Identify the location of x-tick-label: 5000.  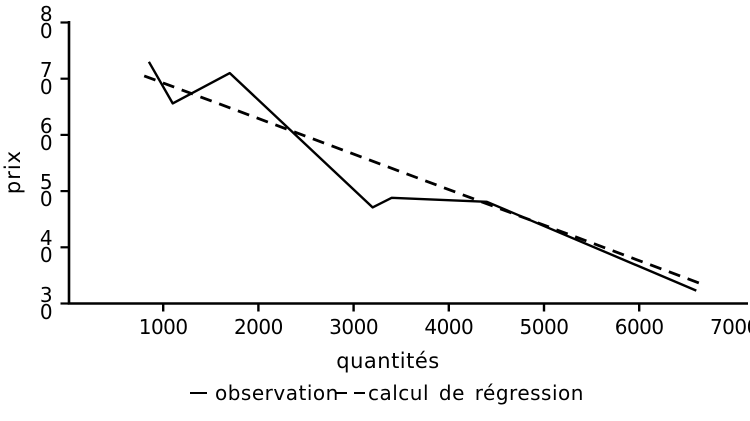
(544, 327).